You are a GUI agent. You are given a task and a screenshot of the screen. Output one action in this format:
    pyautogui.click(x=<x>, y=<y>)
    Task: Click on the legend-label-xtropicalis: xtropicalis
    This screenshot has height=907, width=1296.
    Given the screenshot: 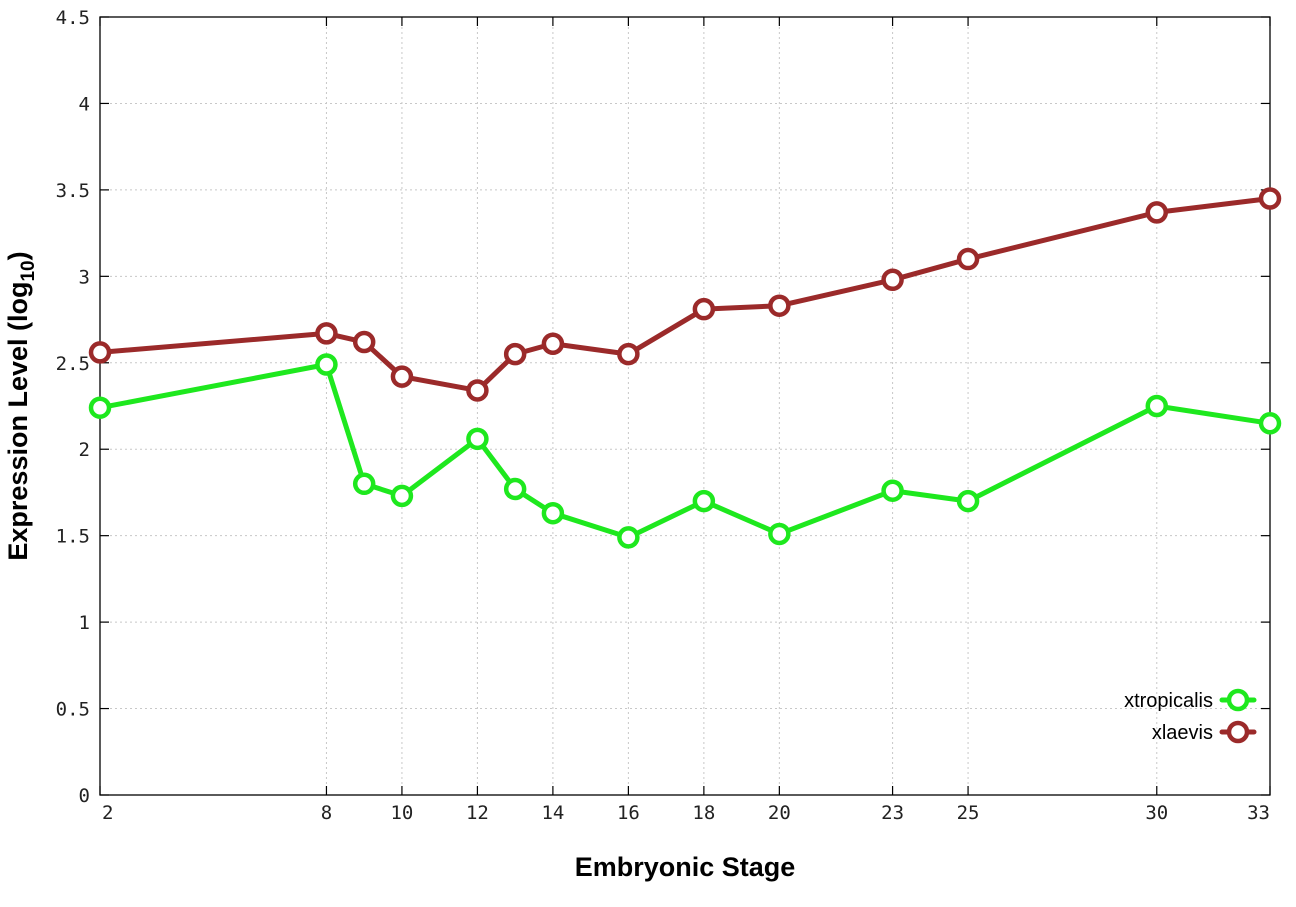 What is the action you would take?
    pyautogui.click(x=1168, y=701)
    